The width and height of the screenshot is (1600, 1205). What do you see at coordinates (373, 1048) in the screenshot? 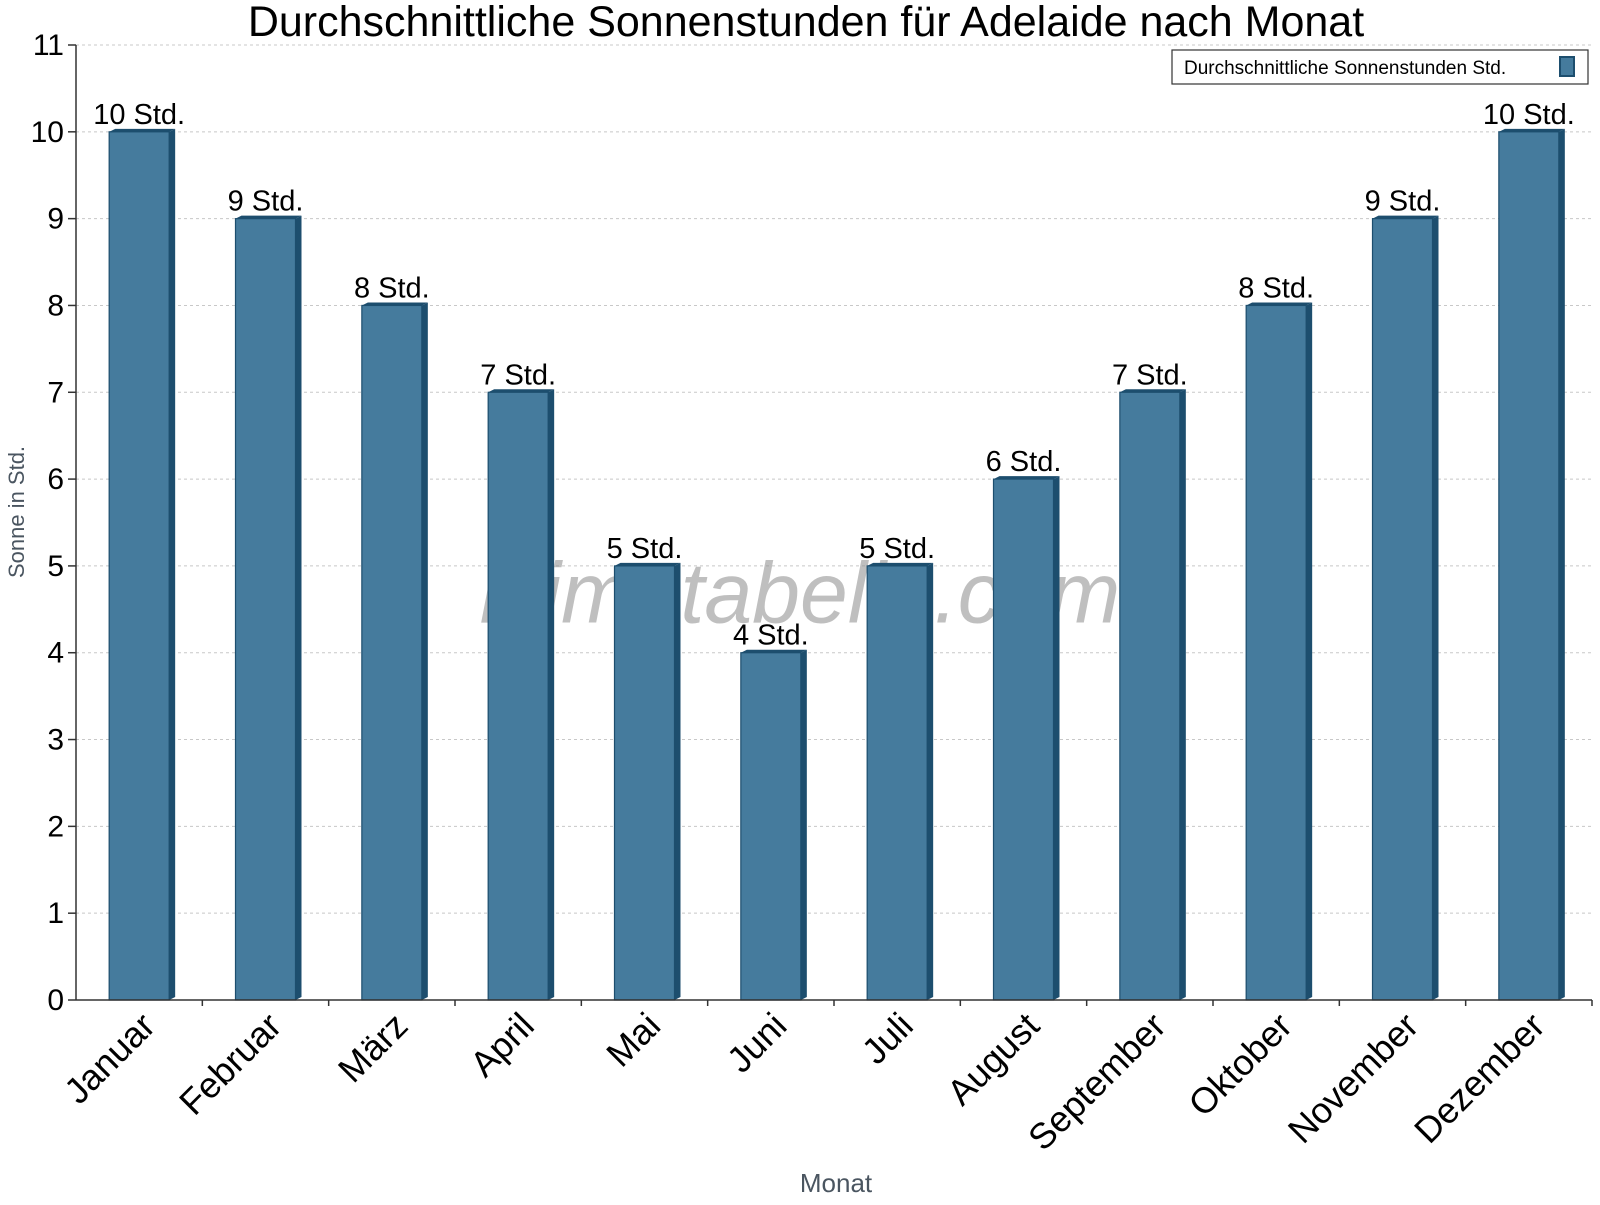
I see `x-tick-label: März` at bounding box center [373, 1048].